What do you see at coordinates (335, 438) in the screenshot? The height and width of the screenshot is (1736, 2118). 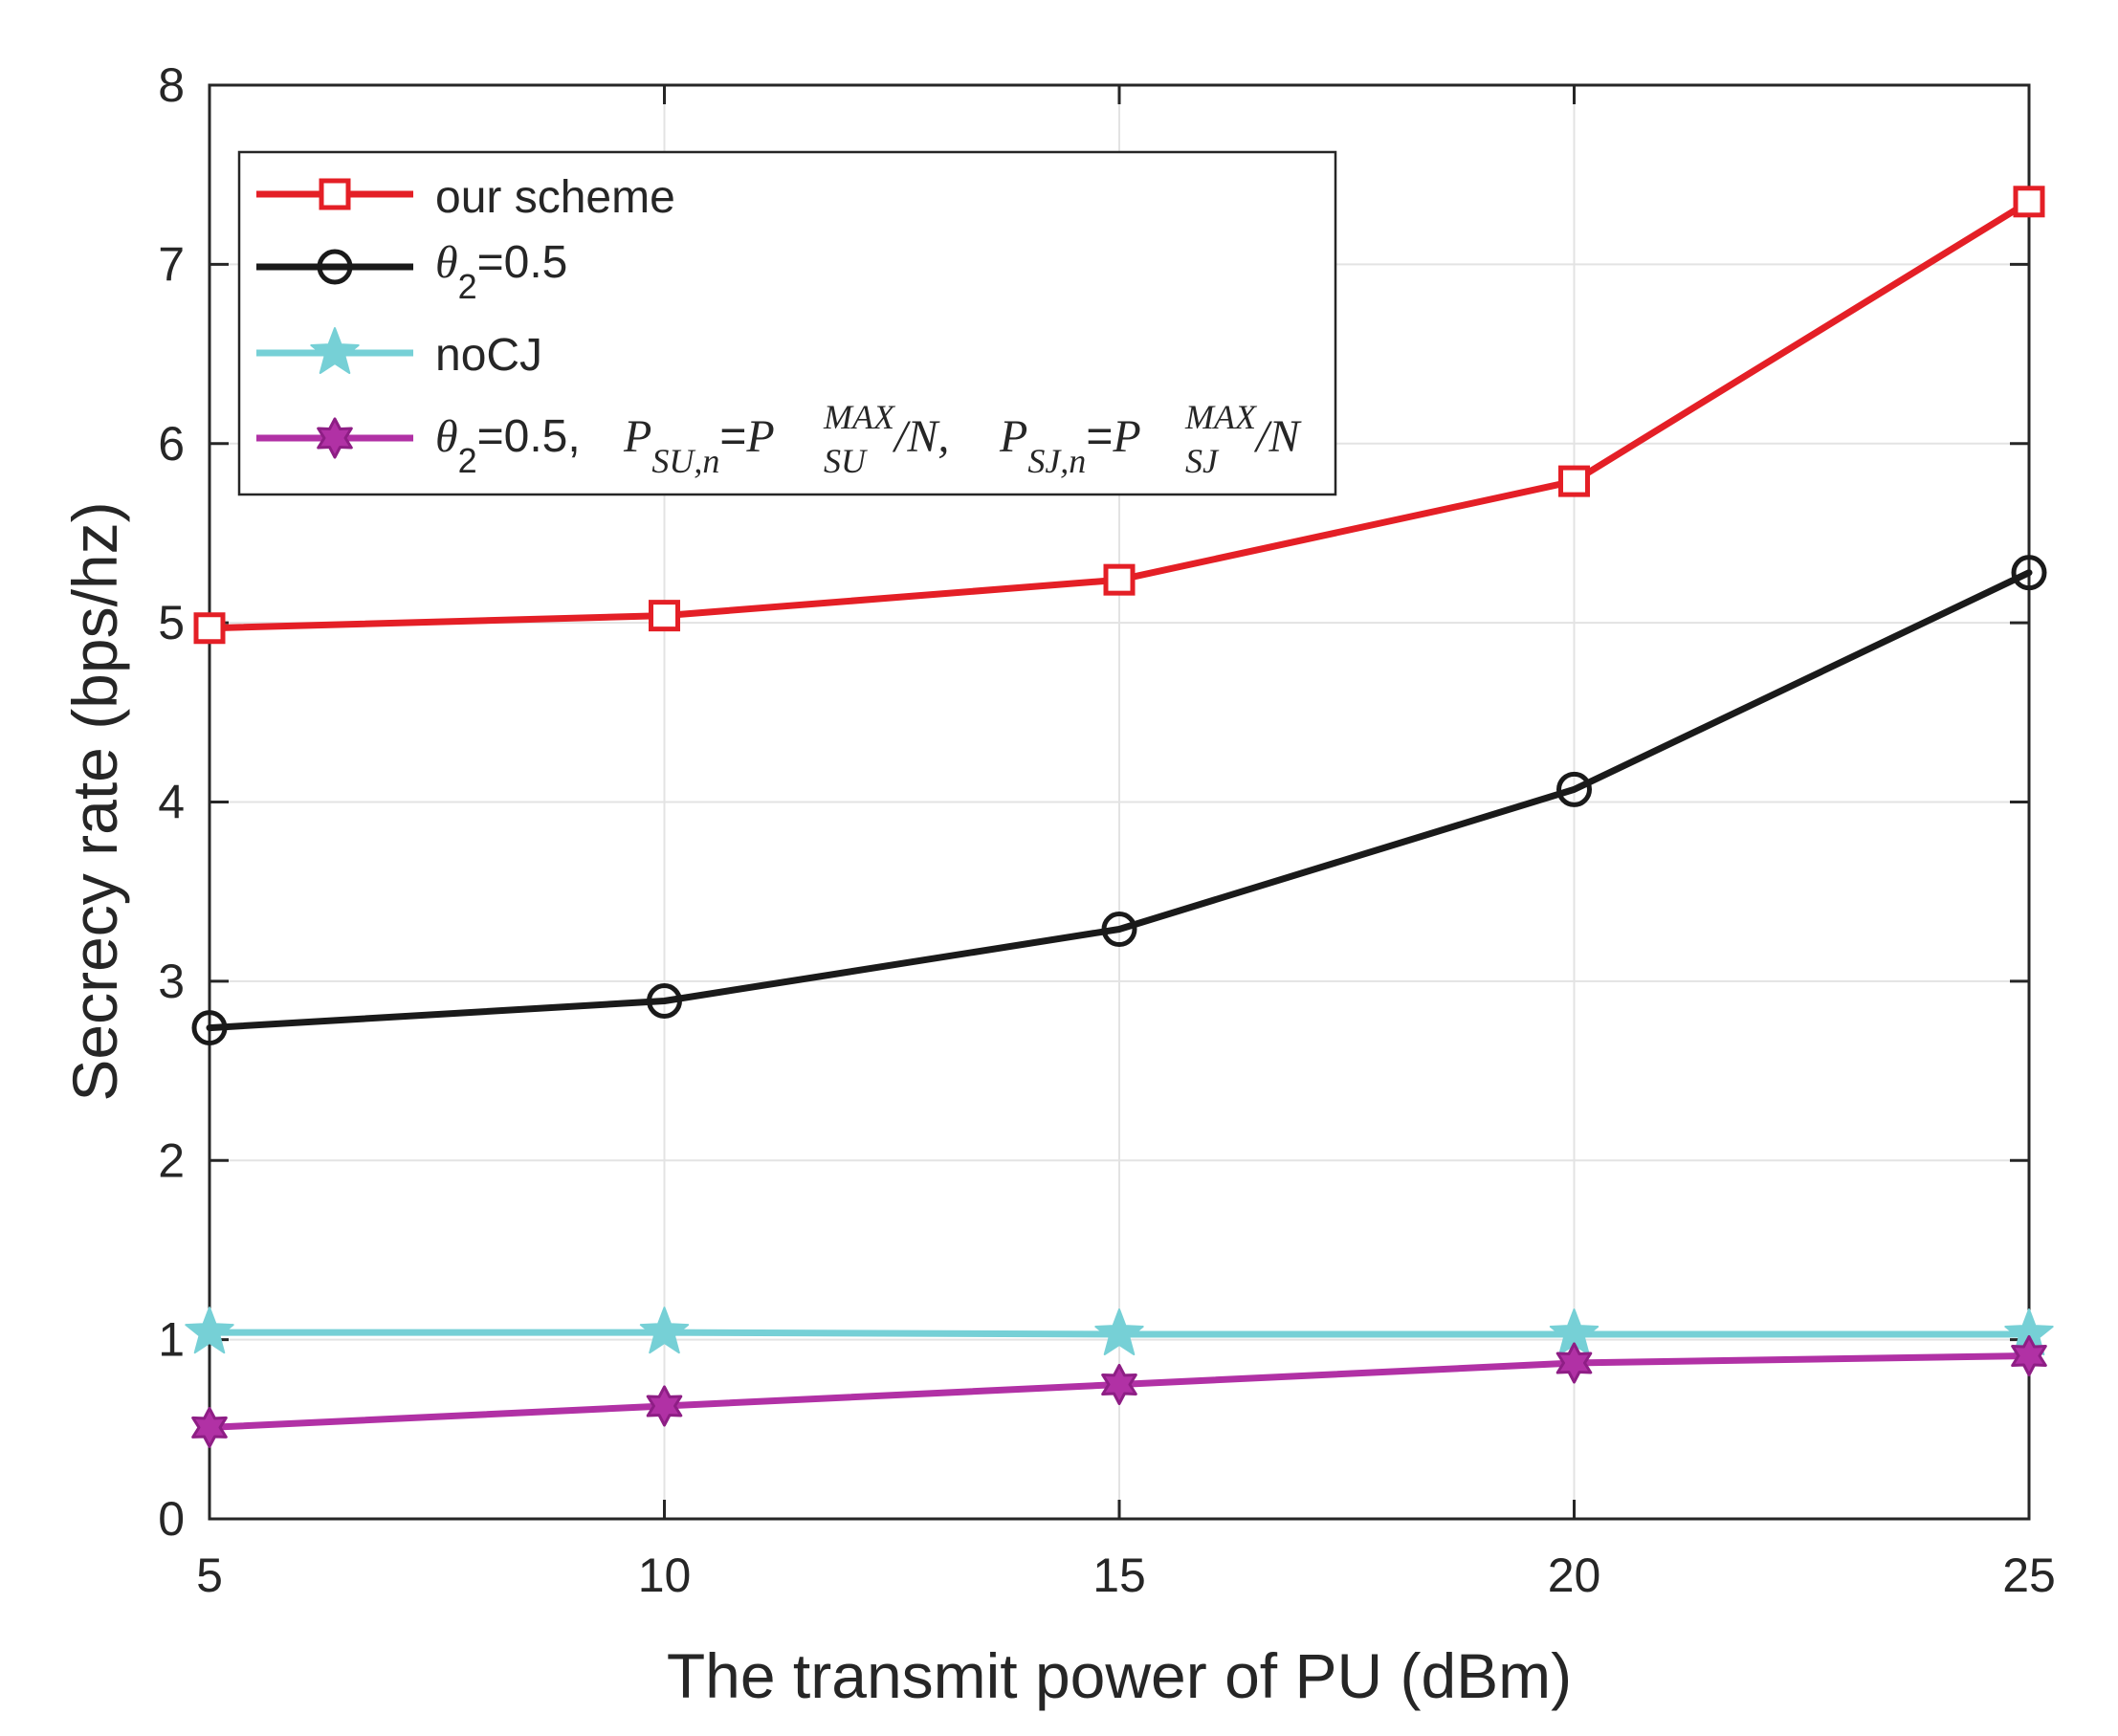 I see `legend-marker-theta-0-5-equal-power` at bounding box center [335, 438].